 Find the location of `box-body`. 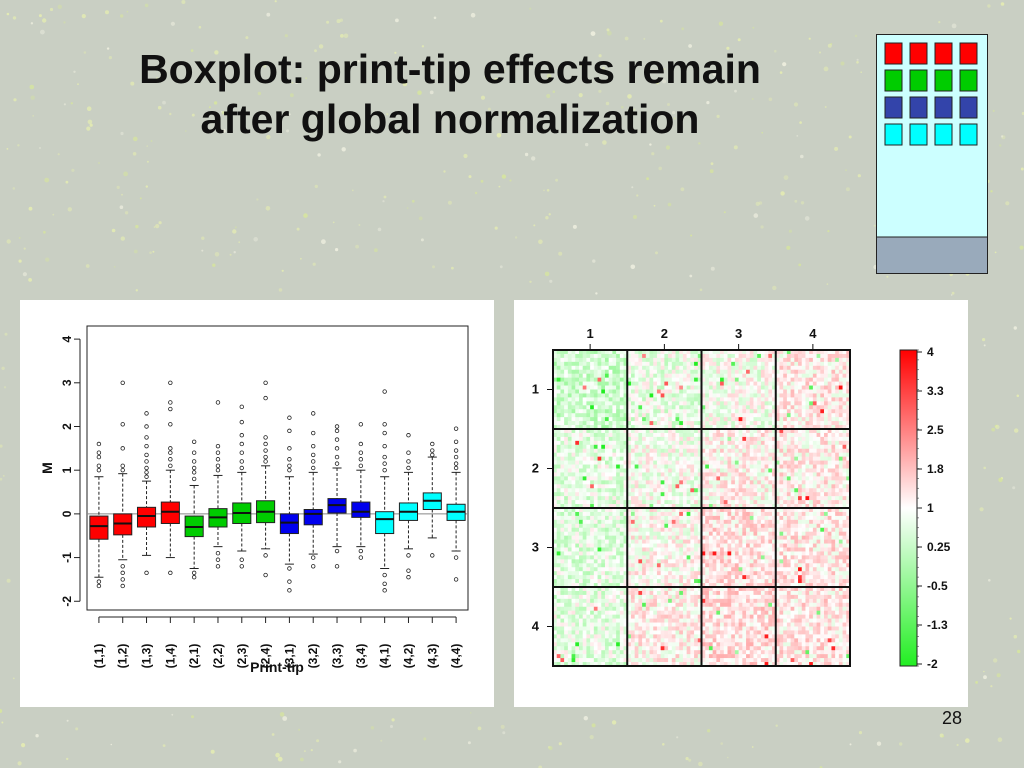

box-body is located at coordinates (361, 509).